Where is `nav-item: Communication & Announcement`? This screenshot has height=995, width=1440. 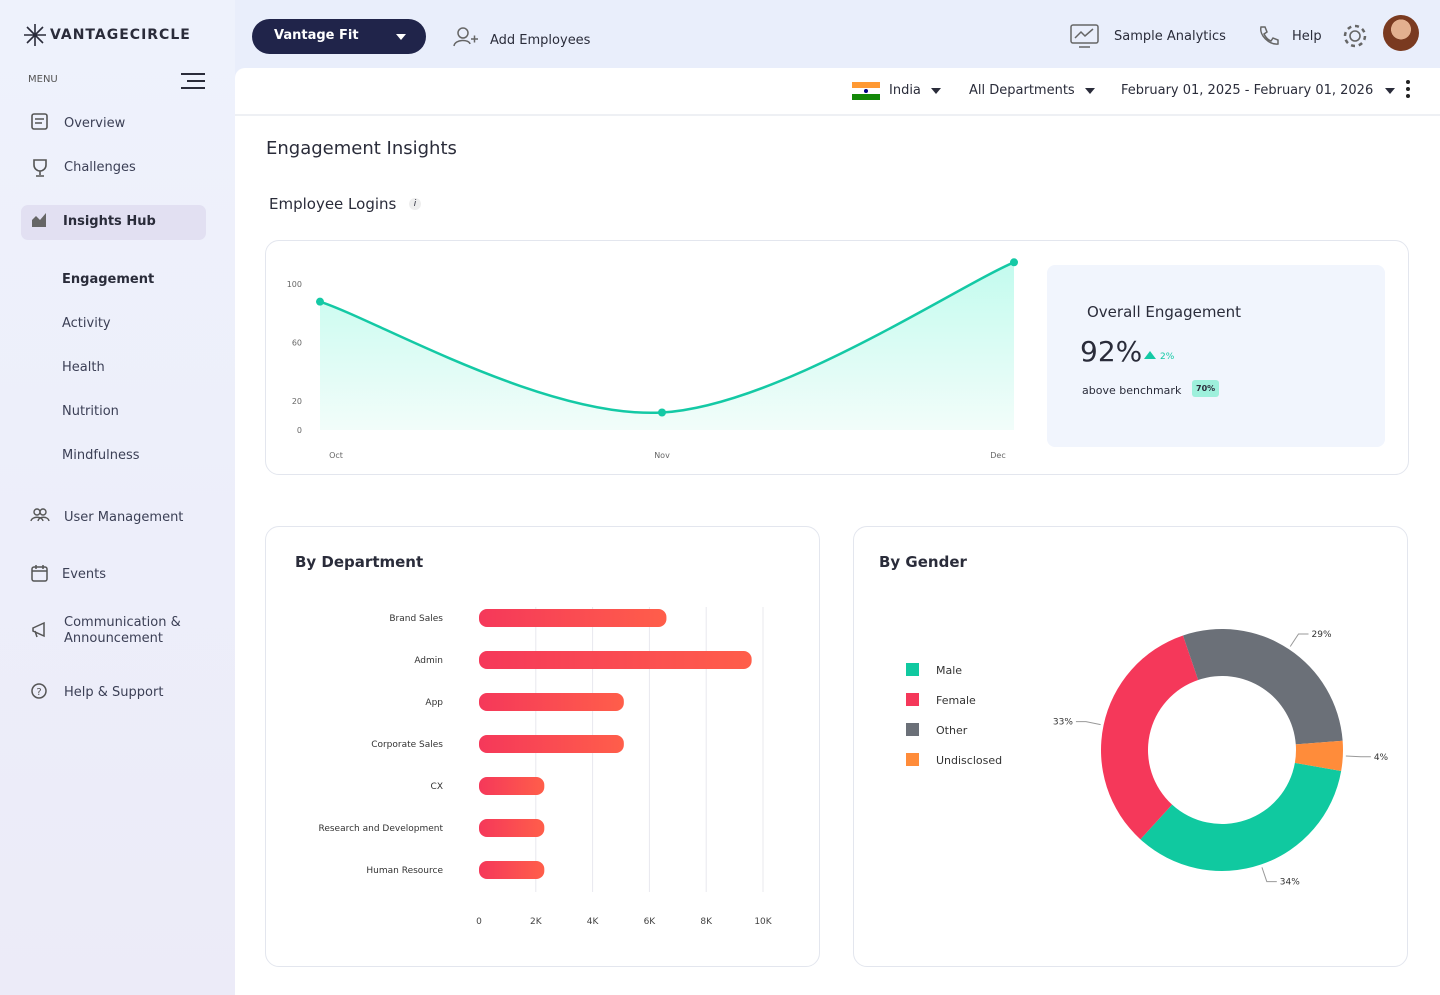 nav-item: Communication & Announcement is located at coordinates (122, 630).